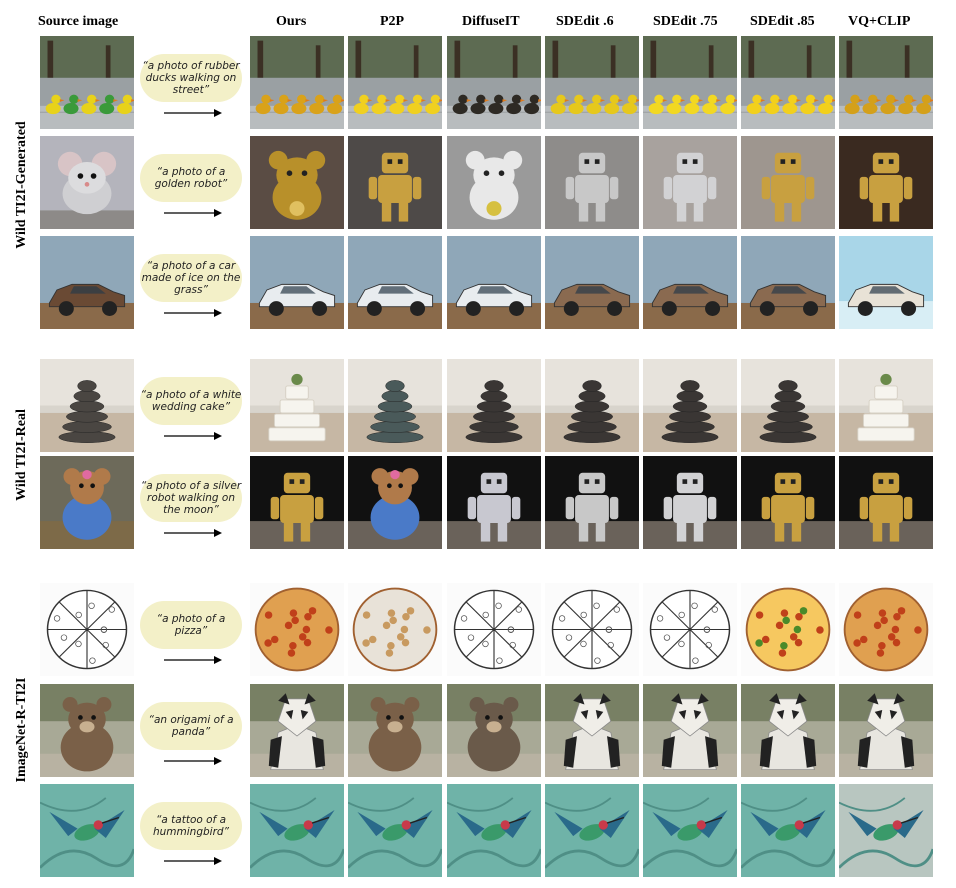  Describe the element at coordinates (491, 21) in the screenshot. I see `header-diffuseit: DiffuseIT` at that location.